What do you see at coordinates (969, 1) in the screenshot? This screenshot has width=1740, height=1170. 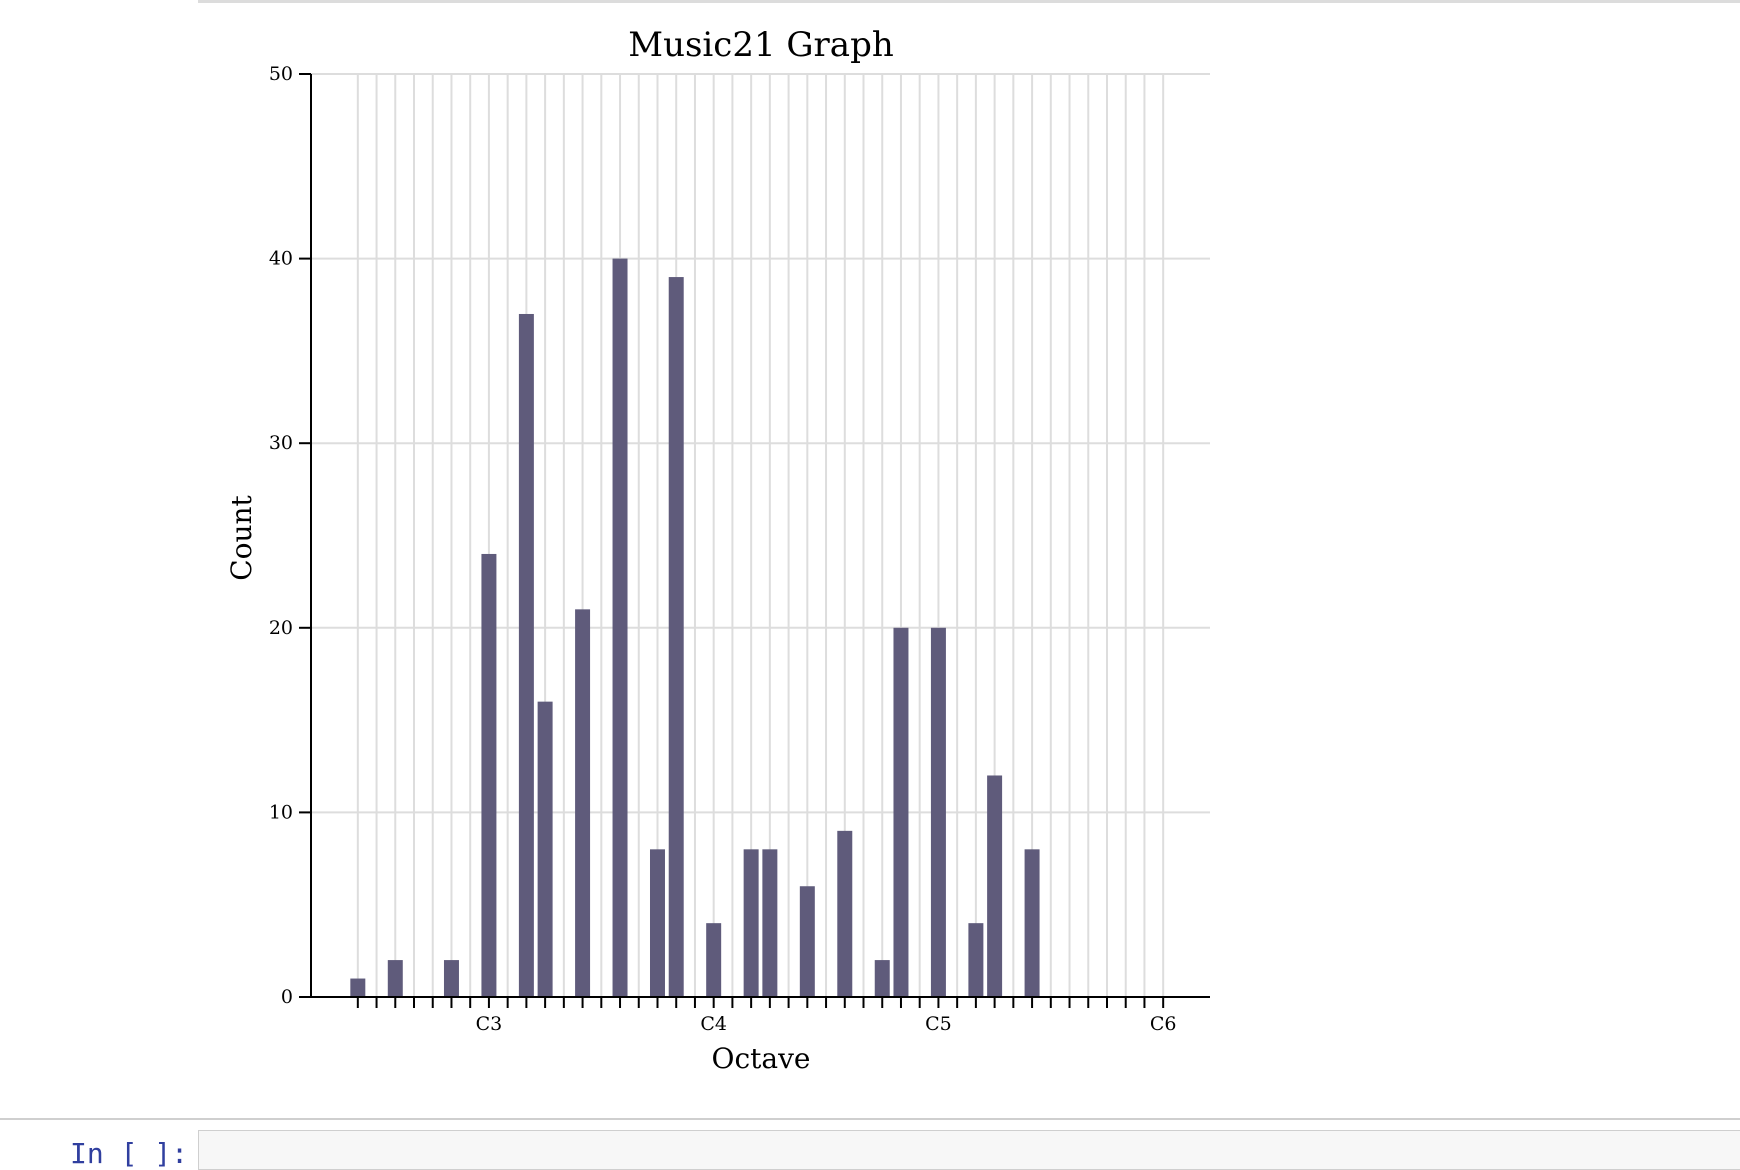 I see `output-top-border` at bounding box center [969, 1].